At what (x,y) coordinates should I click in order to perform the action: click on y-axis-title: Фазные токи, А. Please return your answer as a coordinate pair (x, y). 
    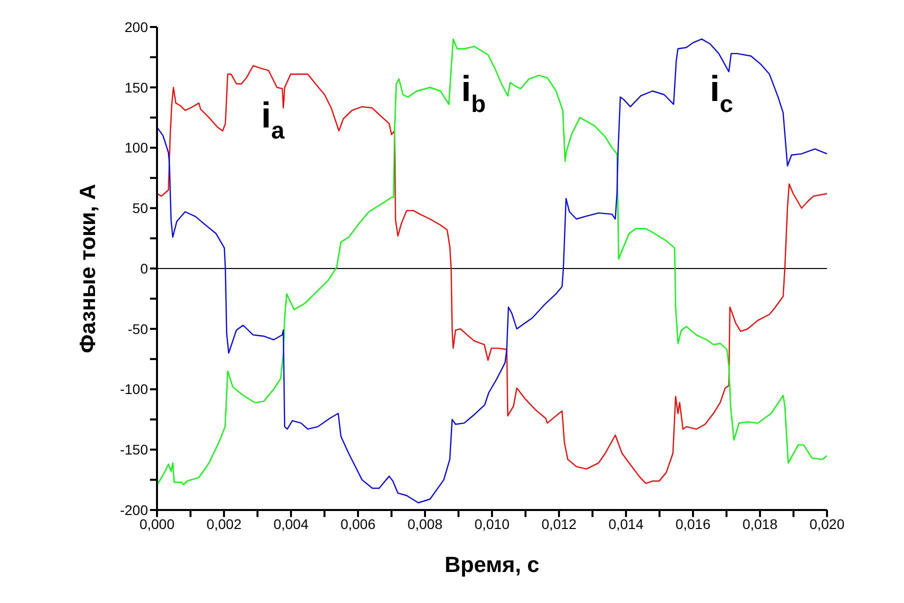
    Looking at the image, I should click on (87, 269).